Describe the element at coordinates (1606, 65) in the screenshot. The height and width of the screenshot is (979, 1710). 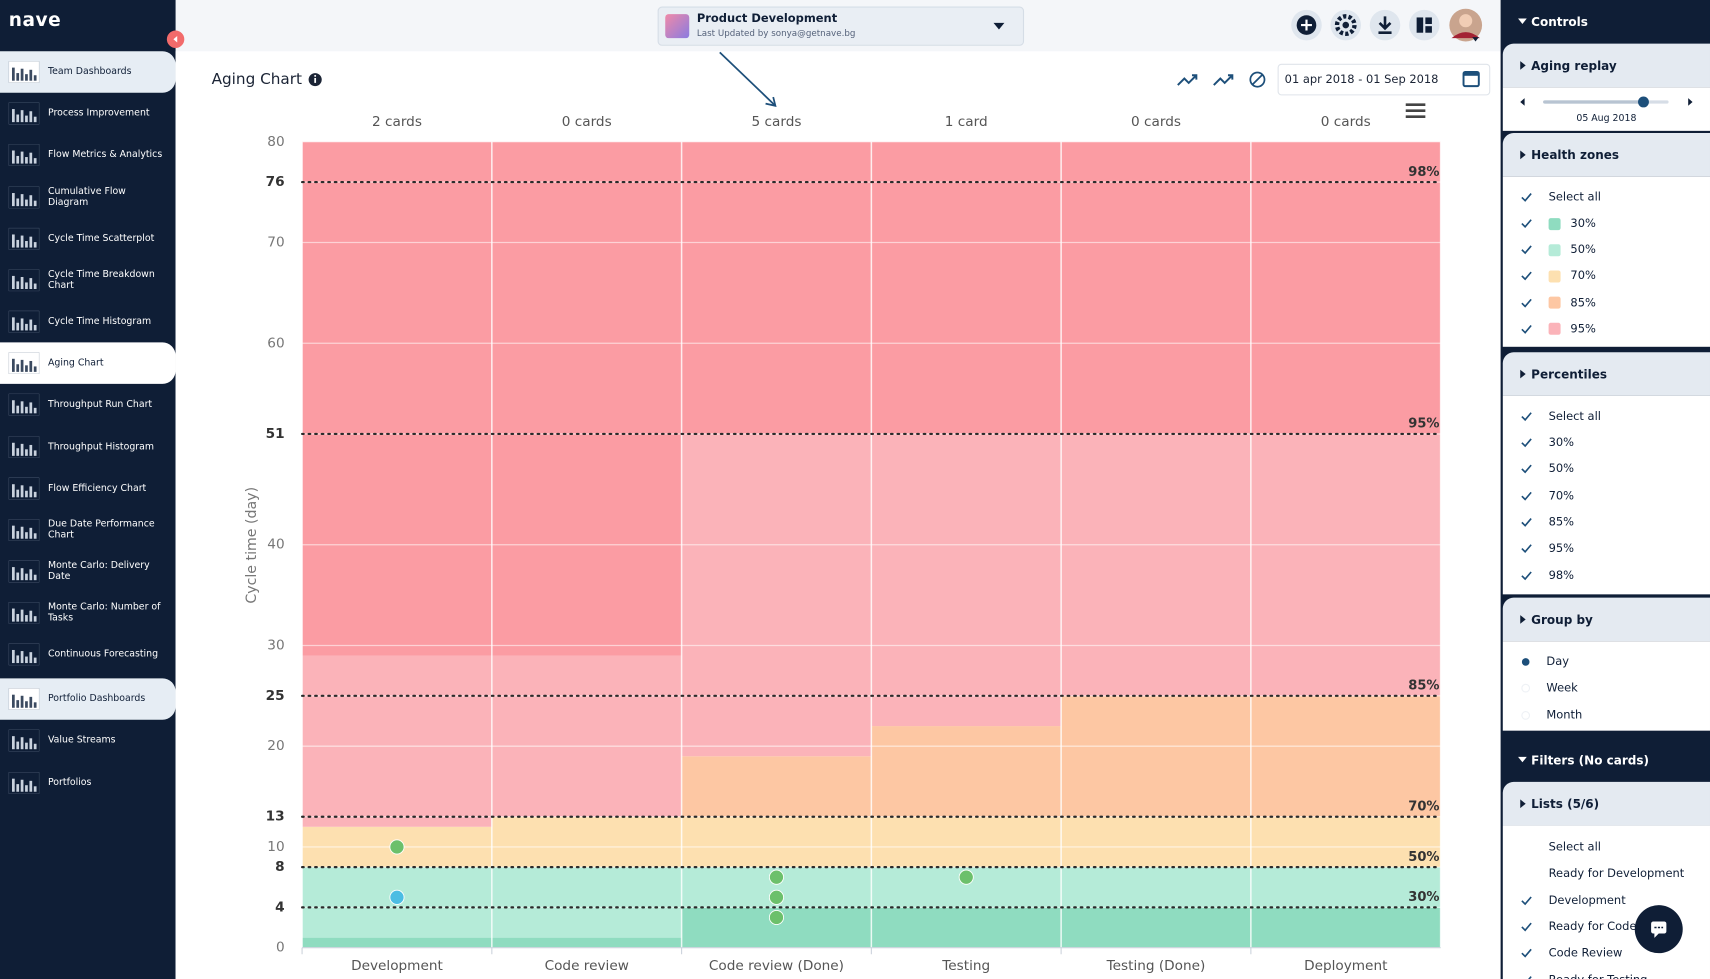
I see `section-header: Aging replay` at that location.